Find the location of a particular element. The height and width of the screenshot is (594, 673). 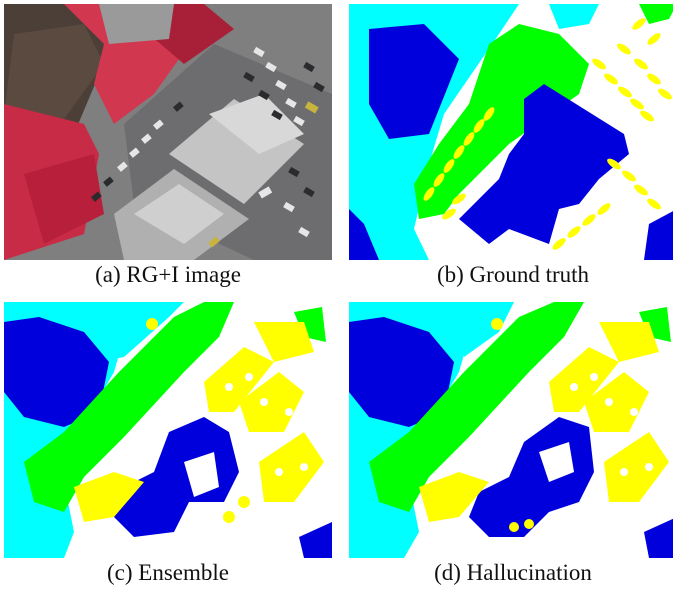

caption-rgi-image: (a) RG+I image is located at coordinates (168, 274).